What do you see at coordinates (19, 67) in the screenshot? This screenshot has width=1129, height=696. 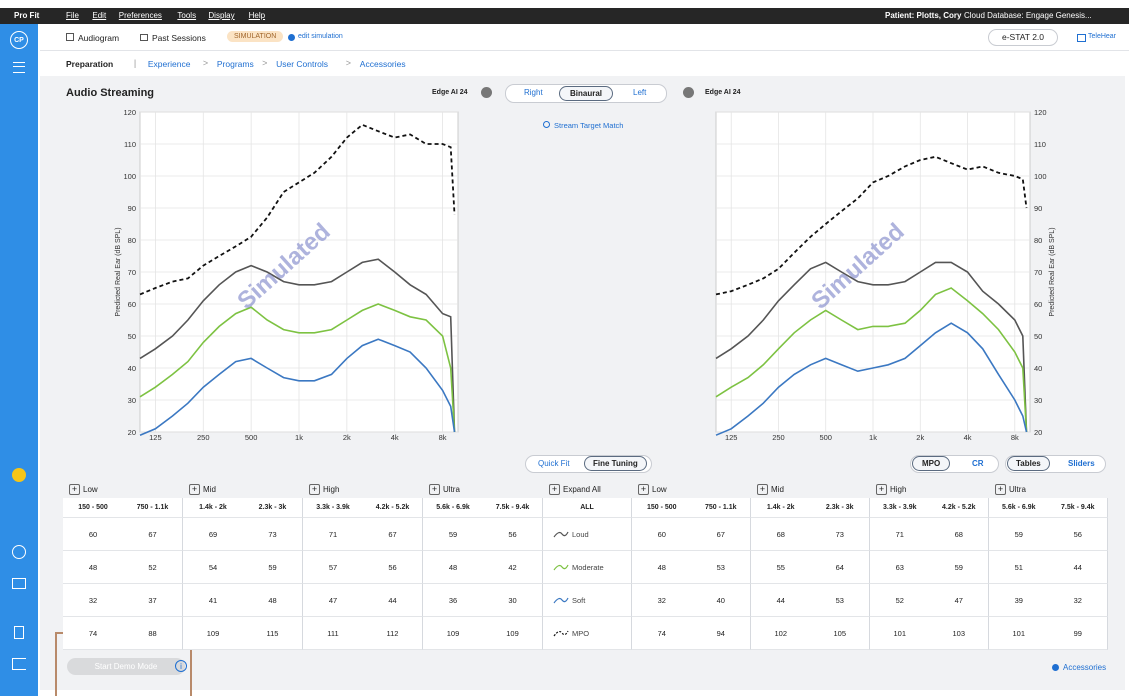 I see `menu-icon` at bounding box center [19, 67].